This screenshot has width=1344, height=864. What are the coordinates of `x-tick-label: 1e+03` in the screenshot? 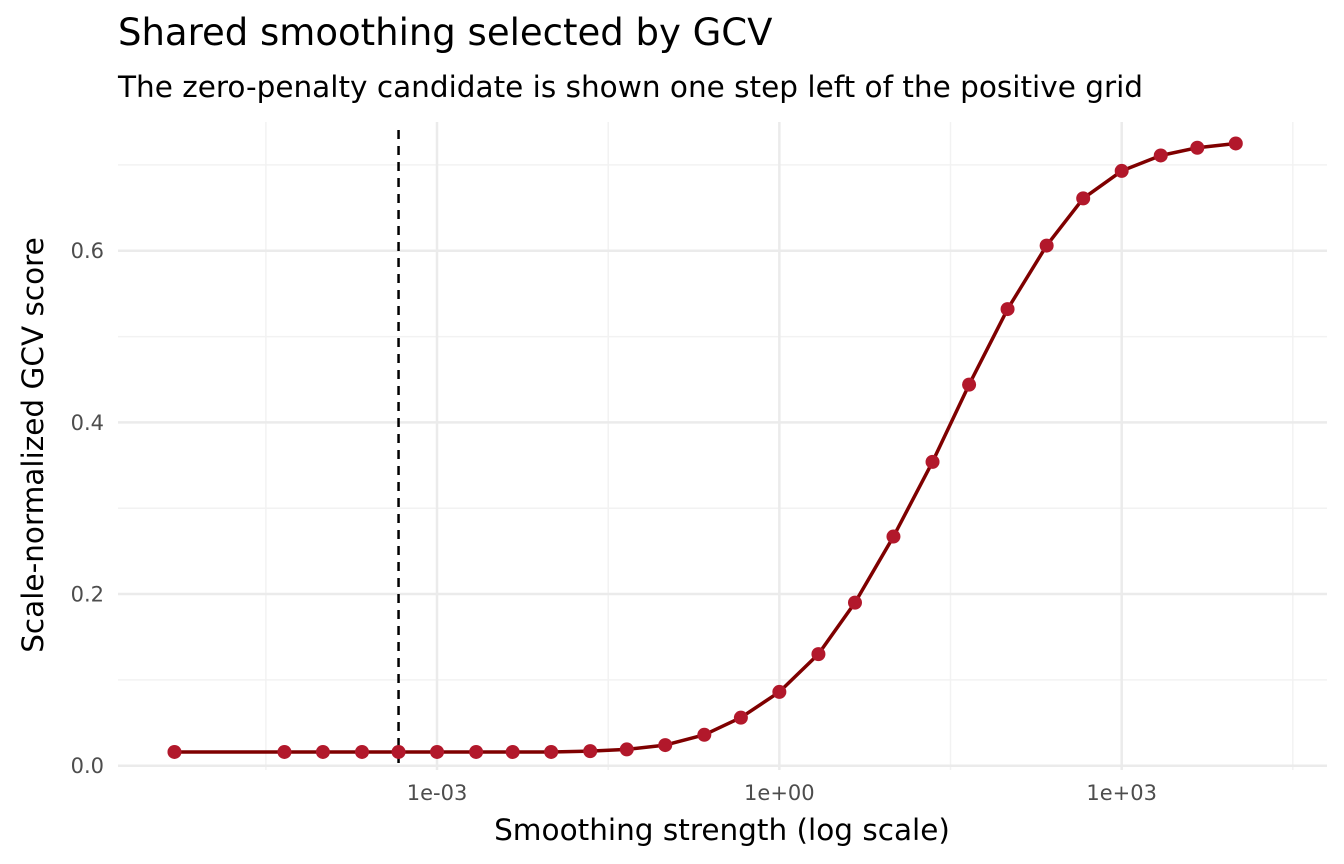 It's located at (1121, 793).